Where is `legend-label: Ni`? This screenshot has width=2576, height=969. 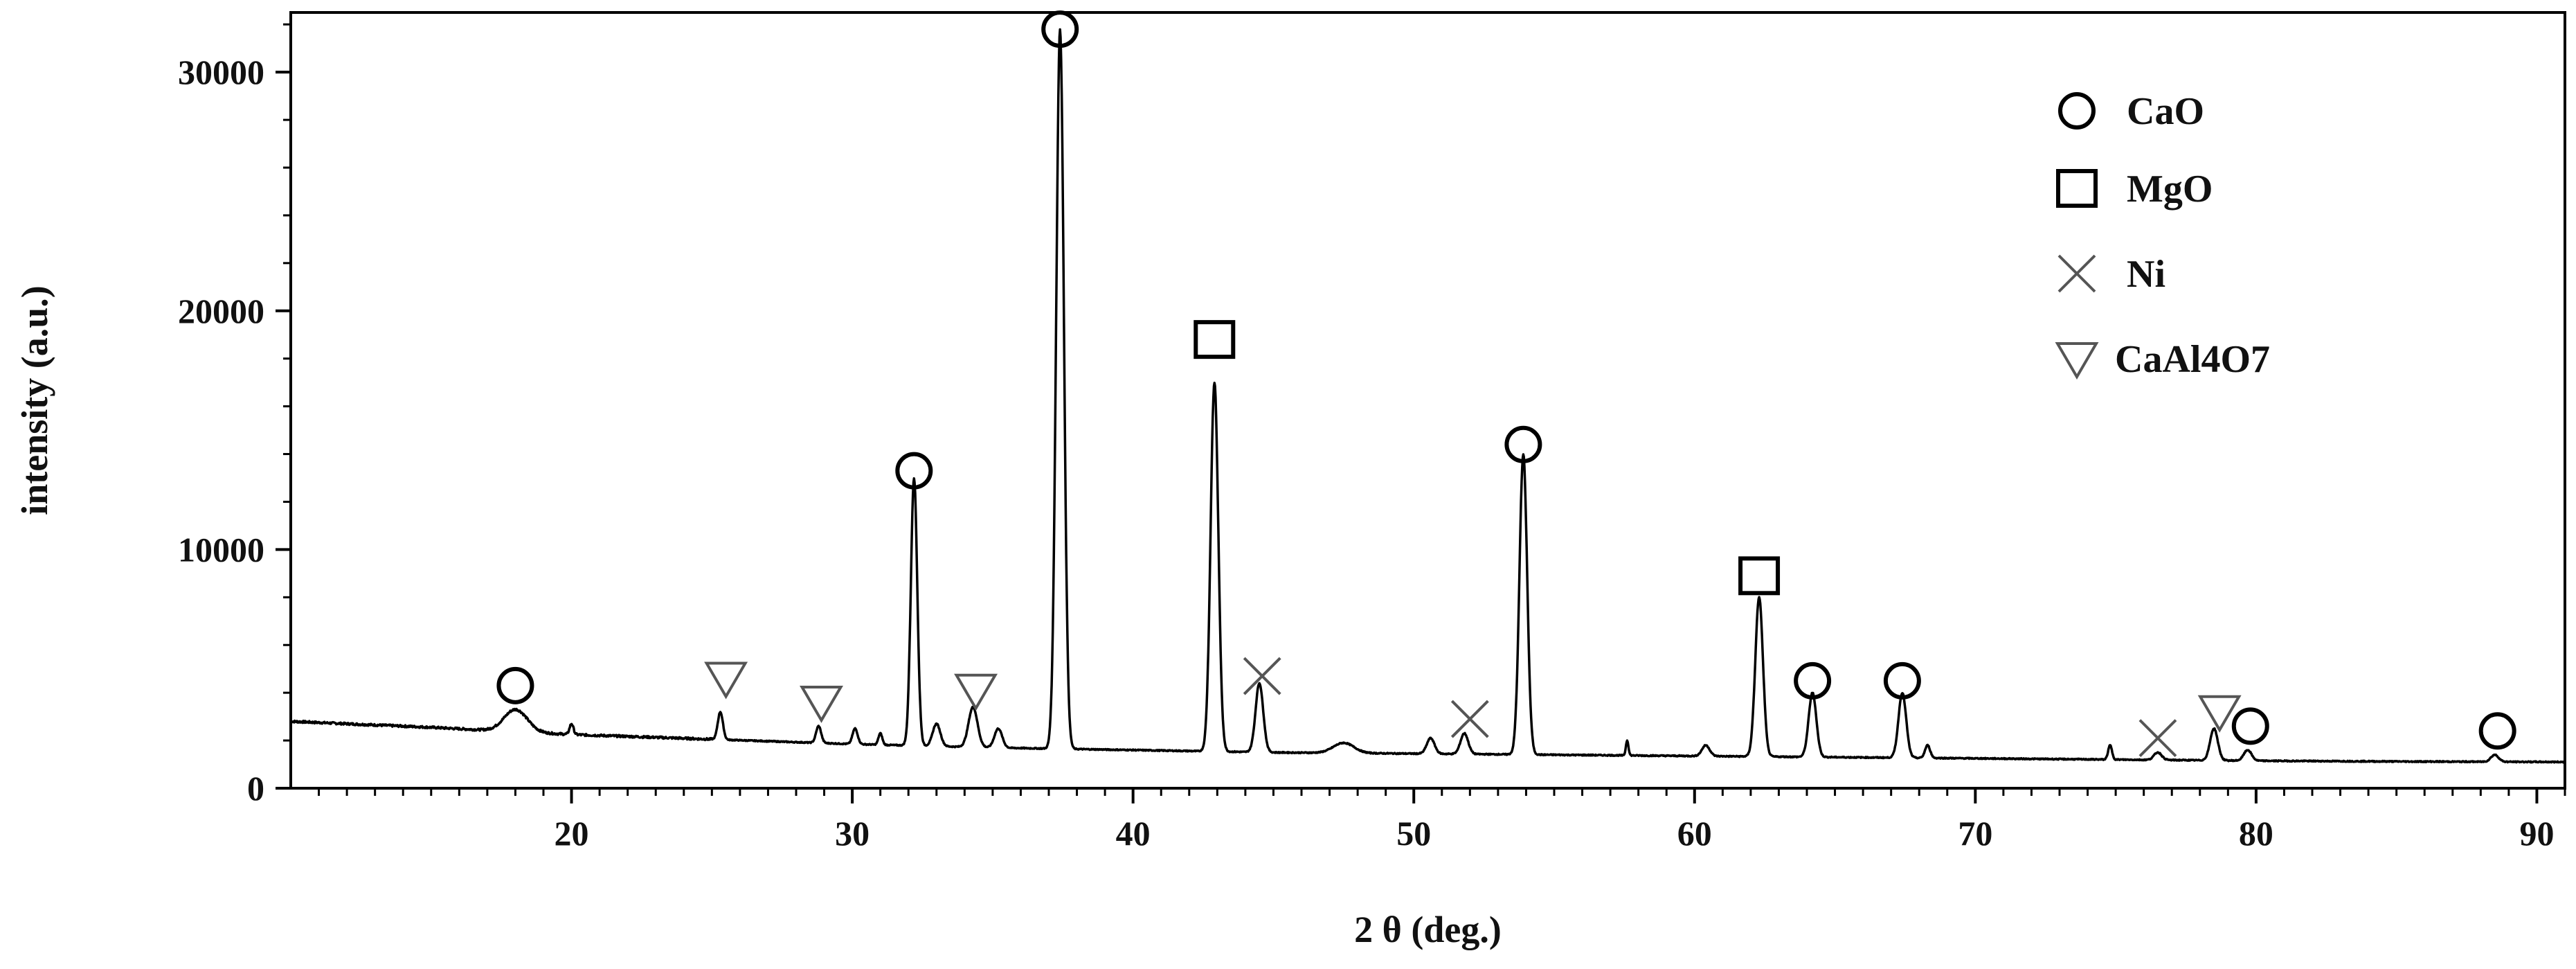
legend-label: Ni is located at coordinates (2146, 274).